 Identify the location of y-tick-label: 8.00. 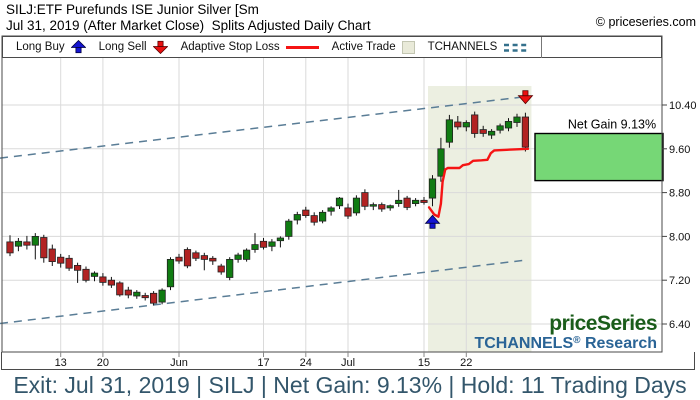
(679, 237).